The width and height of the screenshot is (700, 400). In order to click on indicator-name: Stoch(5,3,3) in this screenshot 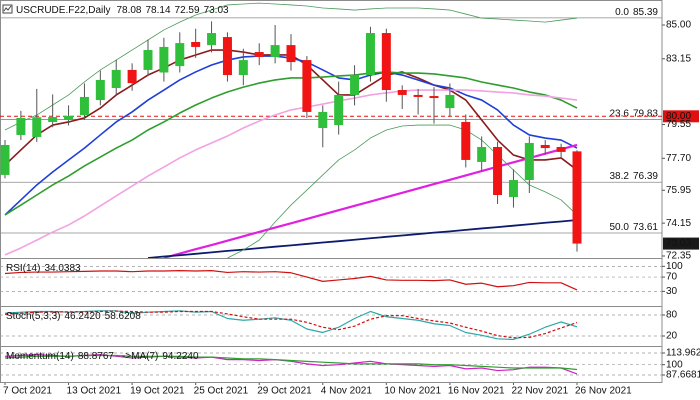, I will do `click(33, 316)`.